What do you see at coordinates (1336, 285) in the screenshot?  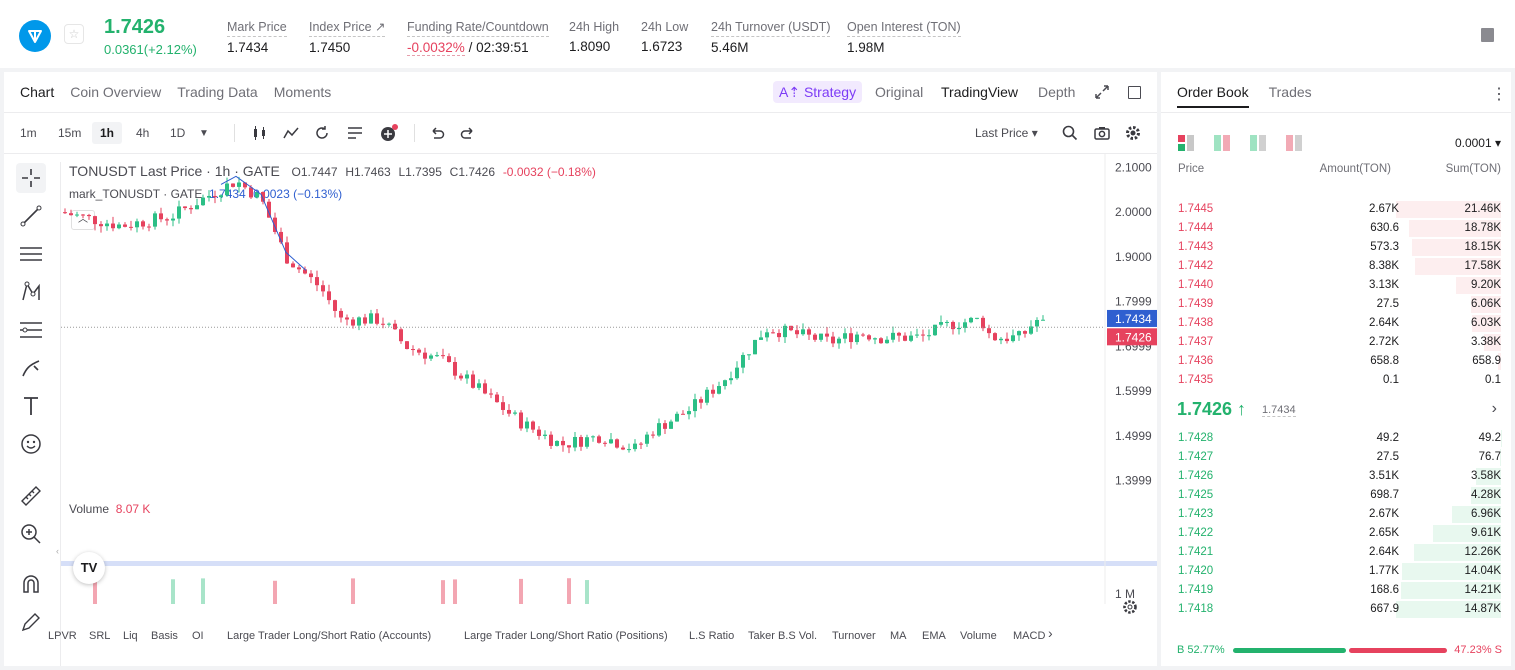 I see `ask-row: 1.7440 3.13K 9.20K` at bounding box center [1336, 285].